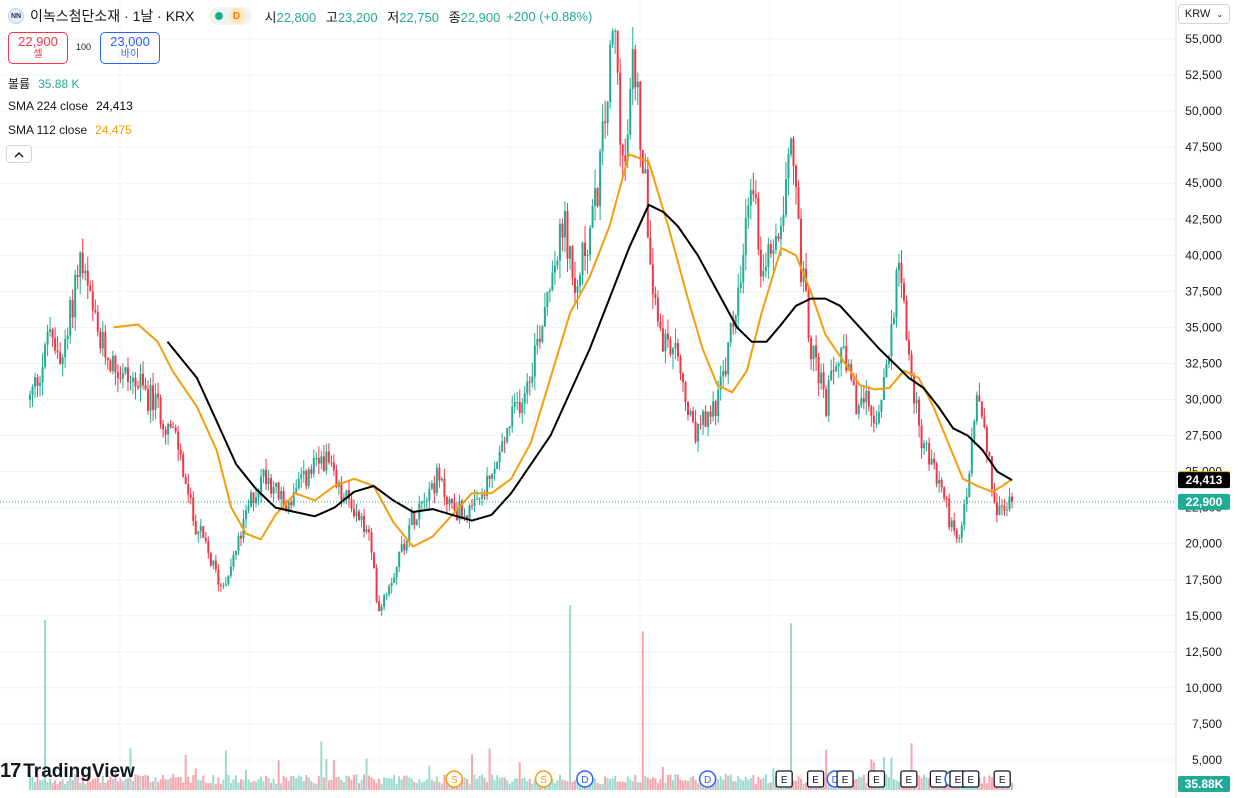  I want to click on legend-sma112: SMA 112 close 24,475, so click(70, 130).